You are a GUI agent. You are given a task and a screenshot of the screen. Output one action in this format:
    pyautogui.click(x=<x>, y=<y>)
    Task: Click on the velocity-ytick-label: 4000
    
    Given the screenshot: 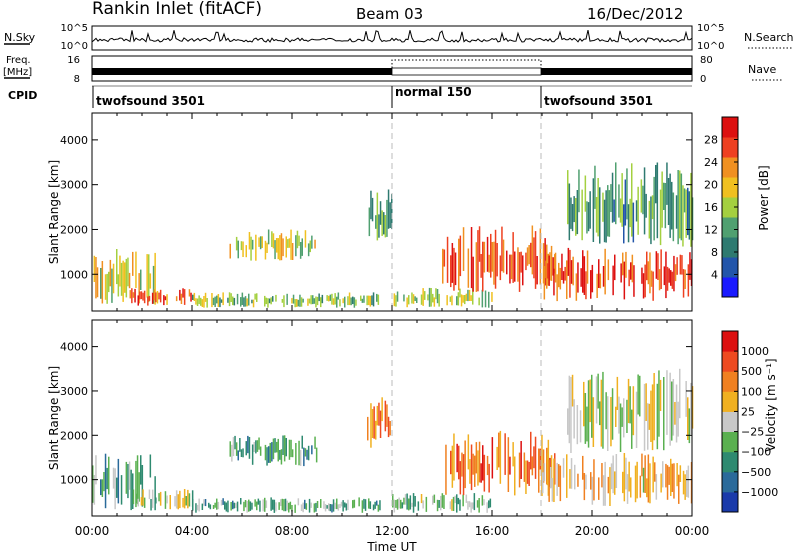 What is the action you would take?
    pyautogui.click(x=74, y=347)
    